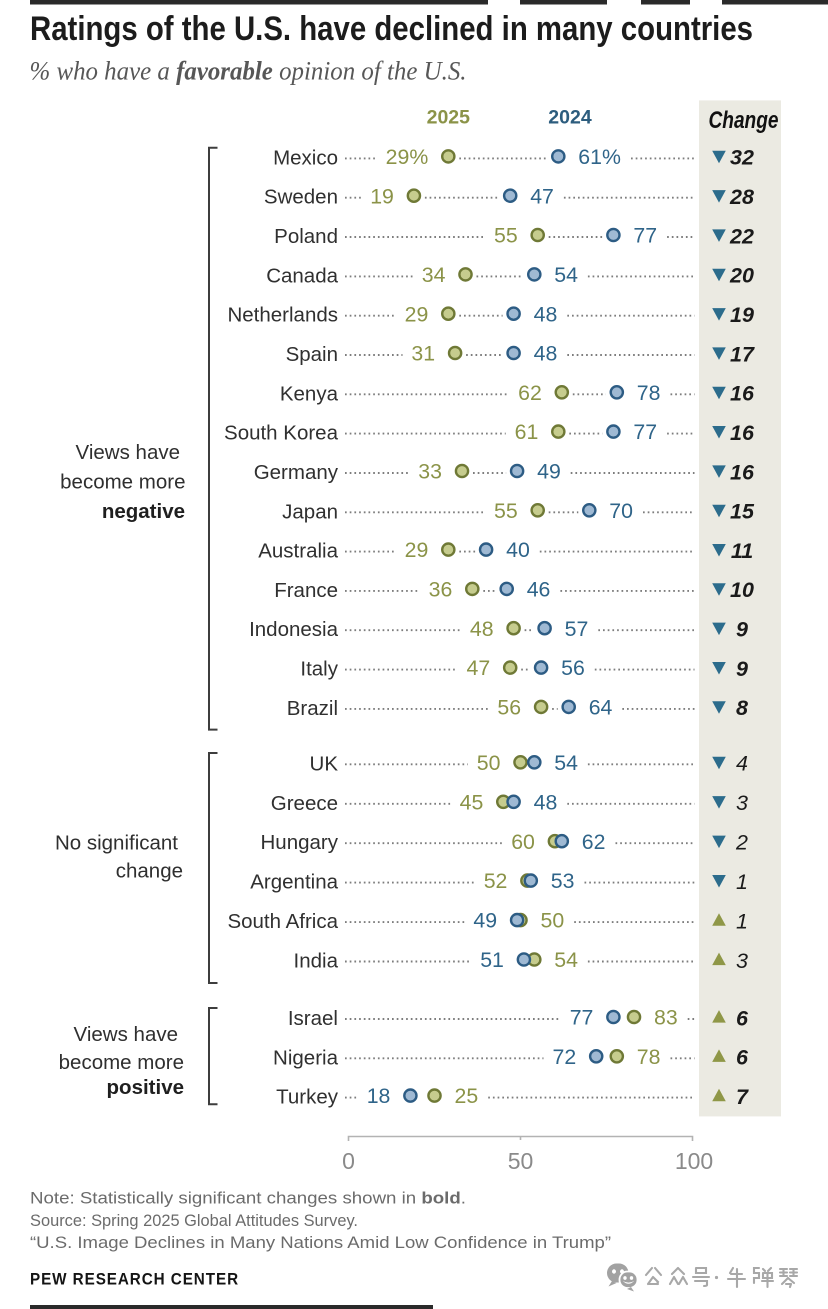  What do you see at coordinates (599, 157) in the screenshot?
I see `svg-text: 61%` at bounding box center [599, 157].